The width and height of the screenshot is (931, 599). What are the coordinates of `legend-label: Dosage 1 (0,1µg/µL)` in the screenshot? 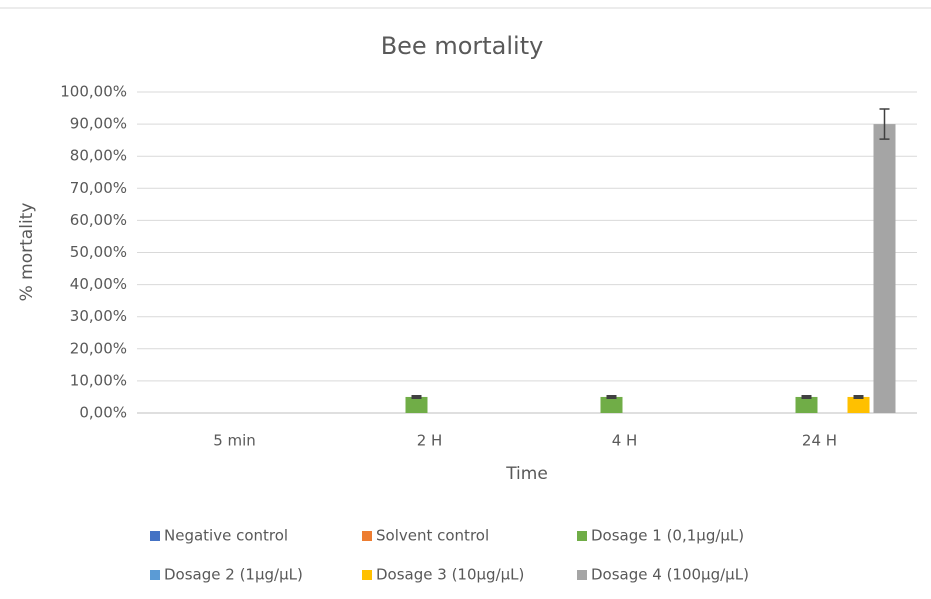 It's located at (667, 536).